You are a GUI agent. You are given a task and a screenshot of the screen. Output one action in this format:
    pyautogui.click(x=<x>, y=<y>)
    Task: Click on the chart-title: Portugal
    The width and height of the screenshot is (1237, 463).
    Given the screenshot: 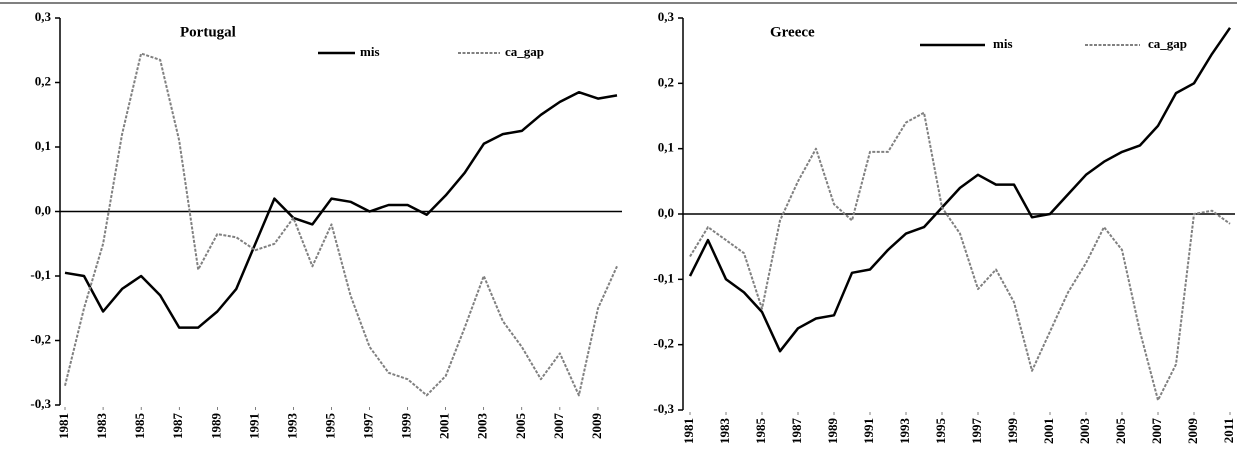 What is the action you would take?
    pyautogui.click(x=208, y=32)
    